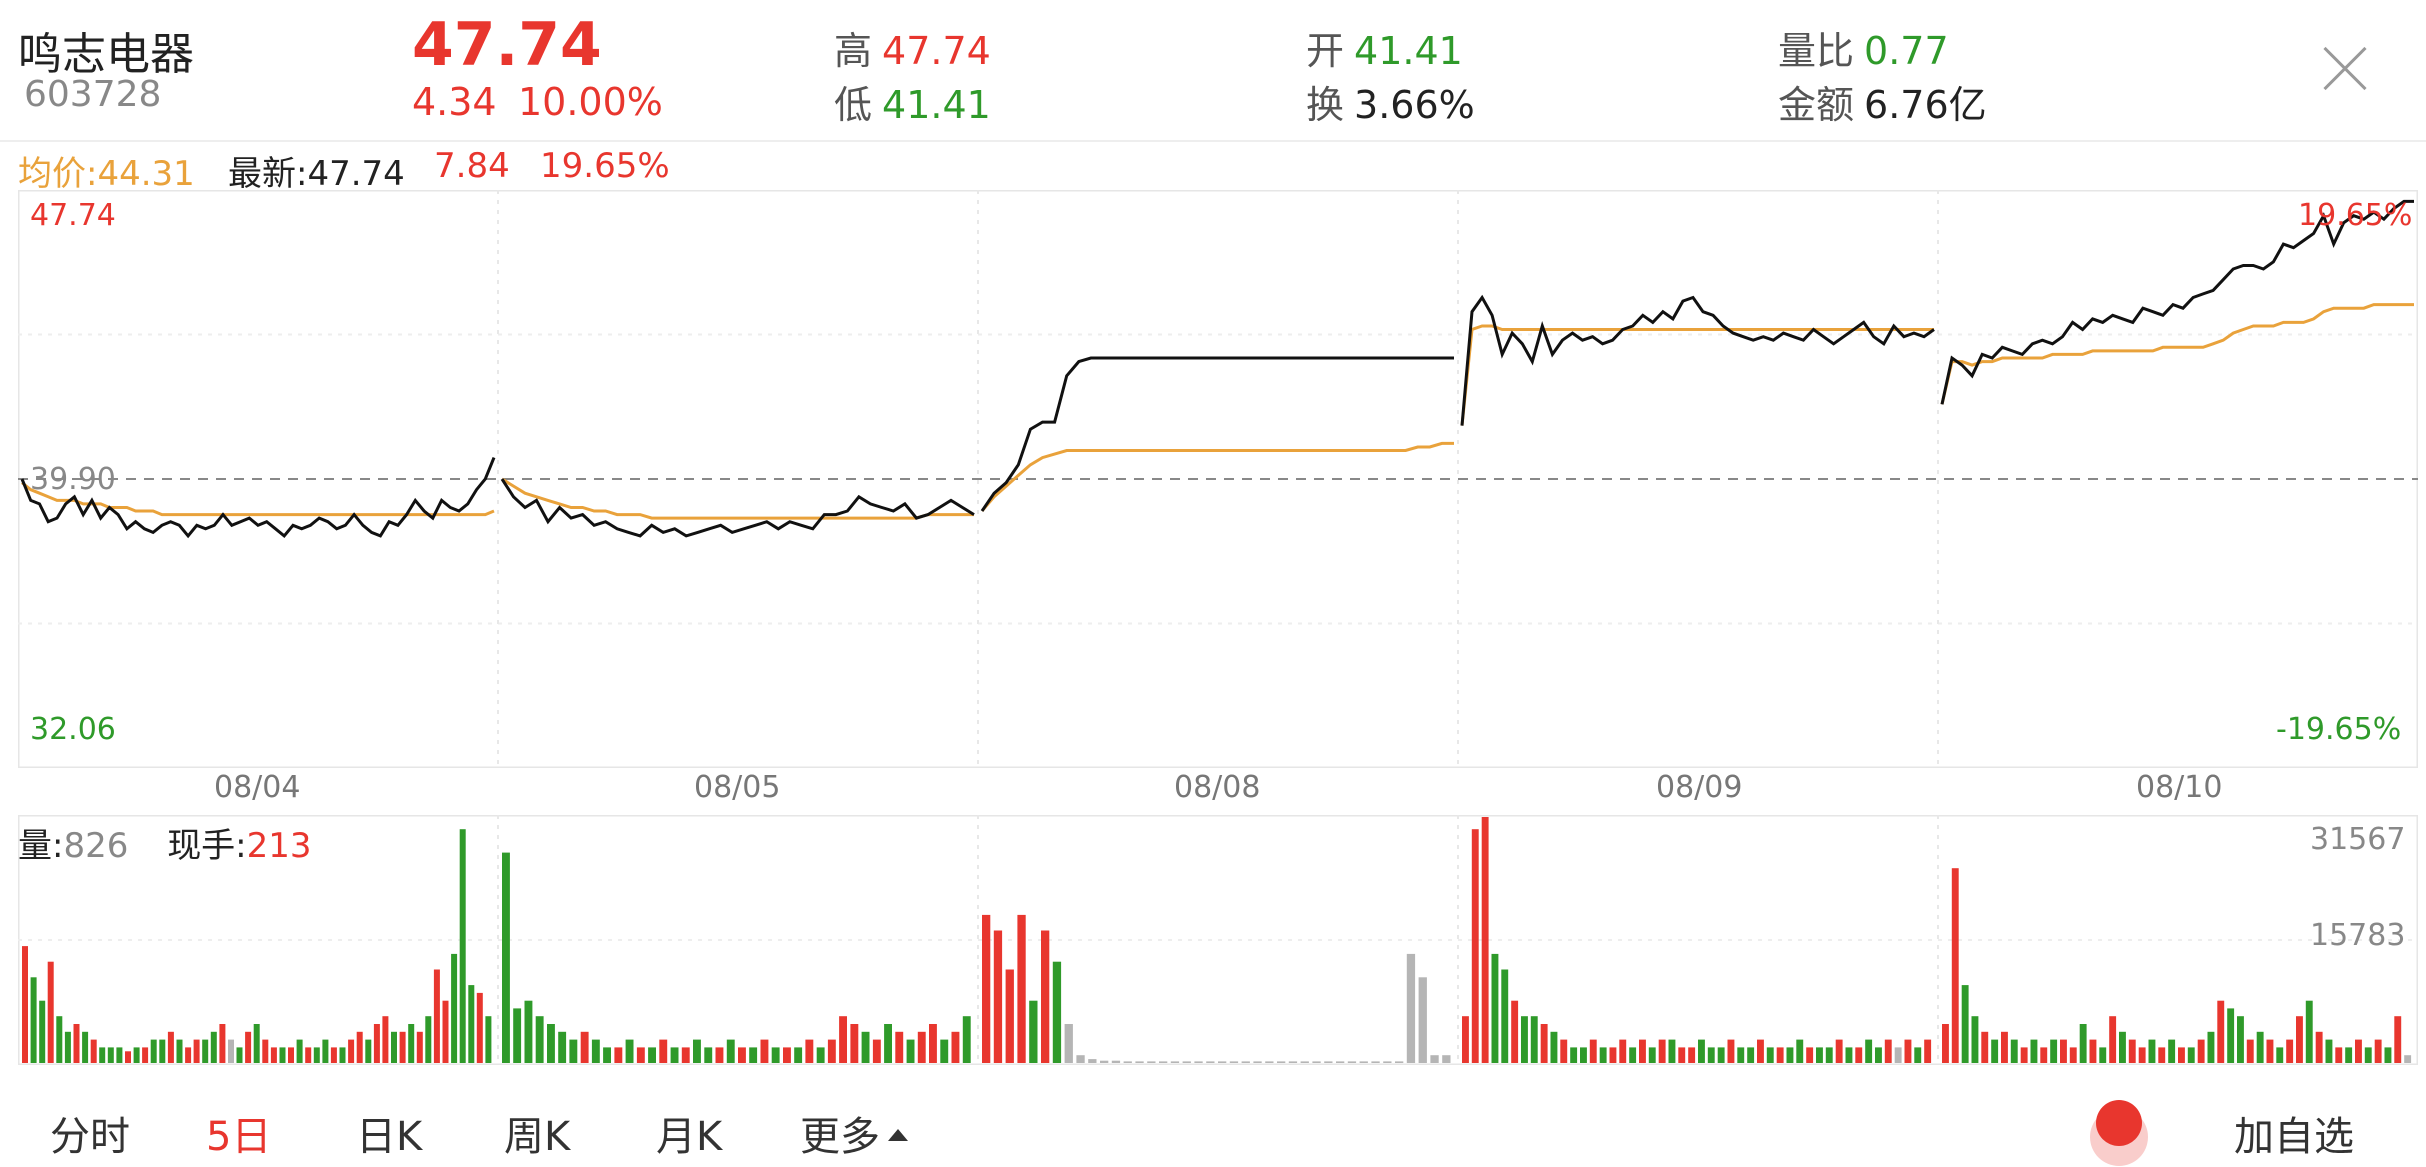 This screenshot has height=1167, width=2426. I want to click on stat-volume-ratio-label: 量比, so click(1816, 51).